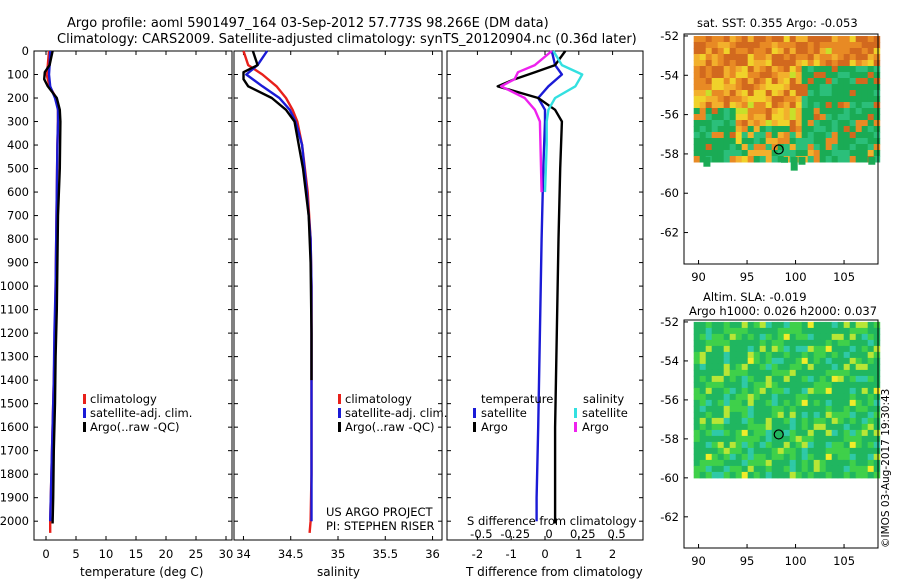 This screenshot has width=900, height=580. What do you see at coordinates (554, 572) in the screenshot?
I see `t-difference-xlabel: T difference from climatology` at bounding box center [554, 572].